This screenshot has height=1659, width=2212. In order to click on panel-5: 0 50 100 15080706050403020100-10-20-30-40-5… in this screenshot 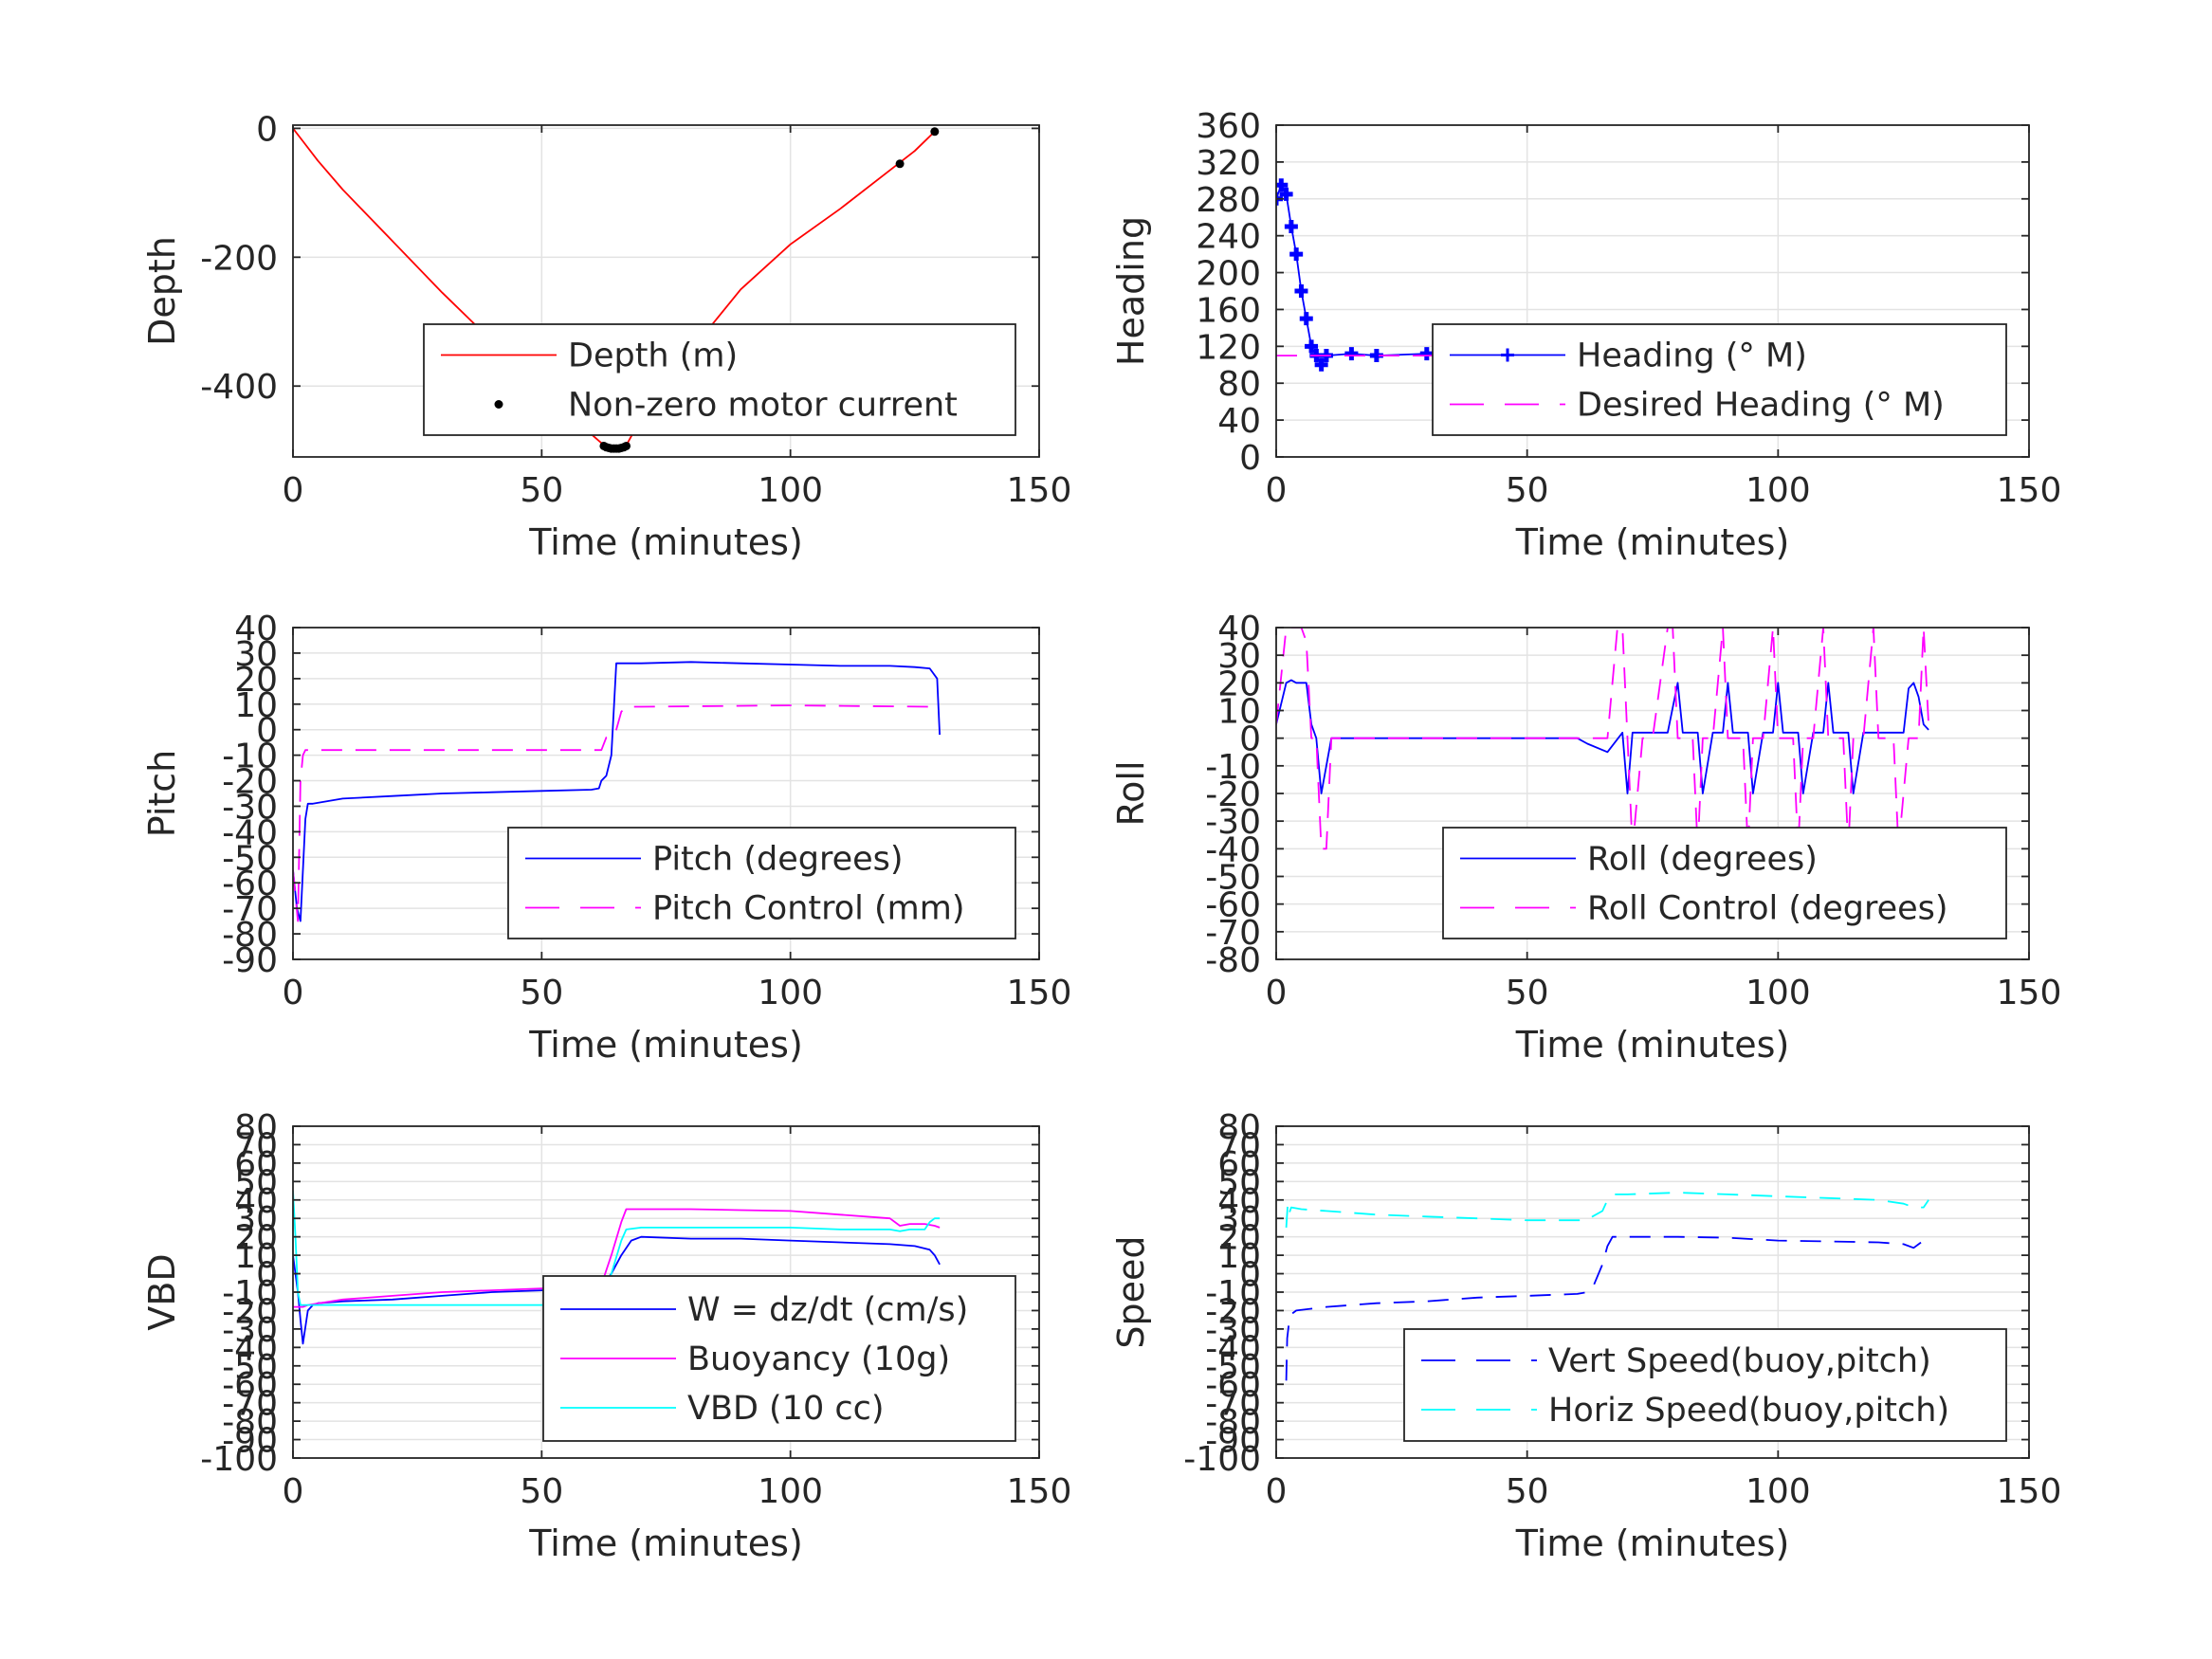, I will do `click(606, 1336)`.